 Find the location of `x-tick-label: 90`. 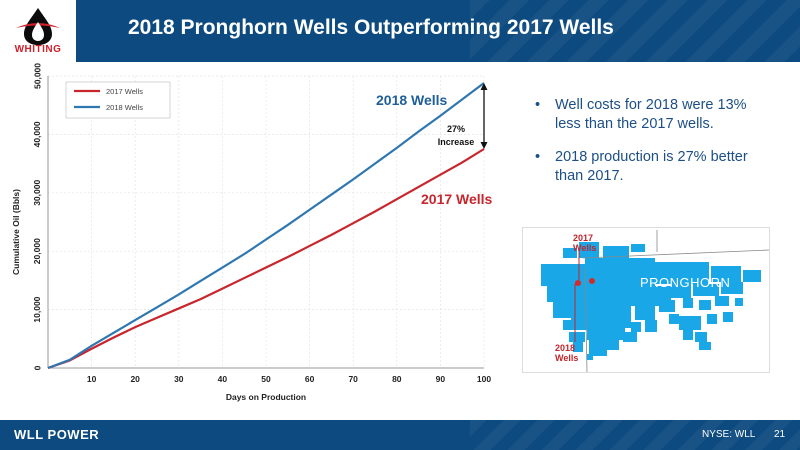

x-tick-label: 90 is located at coordinates (441, 379).